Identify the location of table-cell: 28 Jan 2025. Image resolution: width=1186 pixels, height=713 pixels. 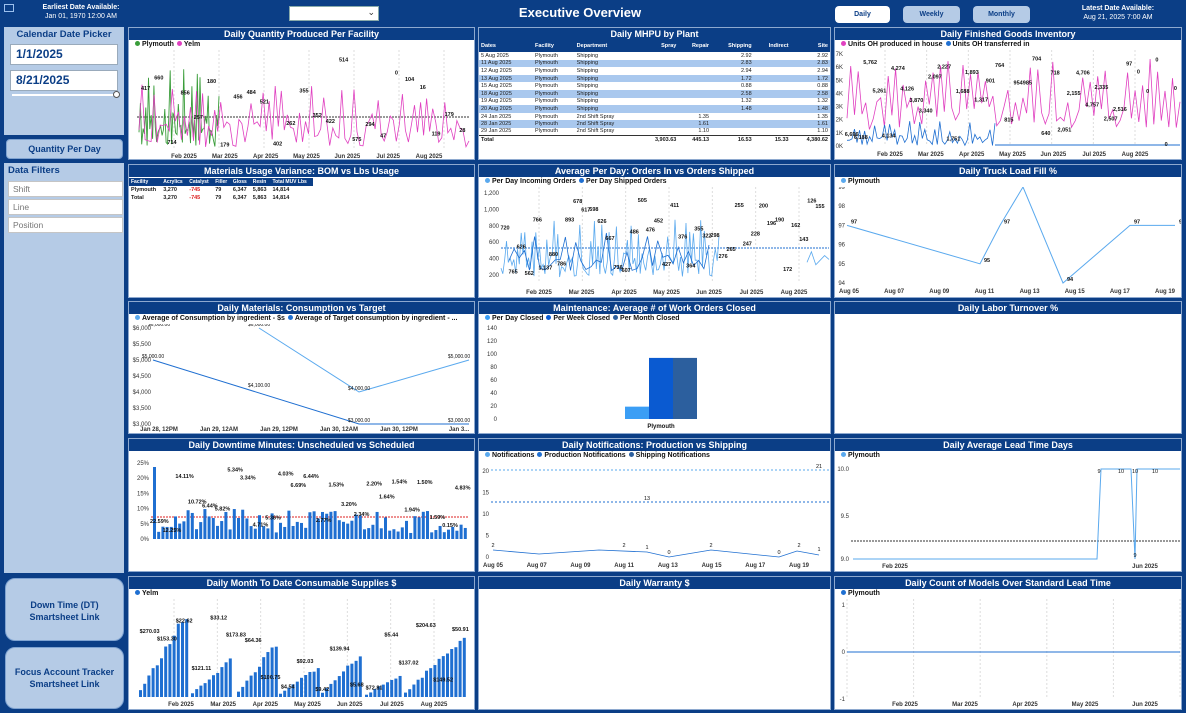
(506, 124).